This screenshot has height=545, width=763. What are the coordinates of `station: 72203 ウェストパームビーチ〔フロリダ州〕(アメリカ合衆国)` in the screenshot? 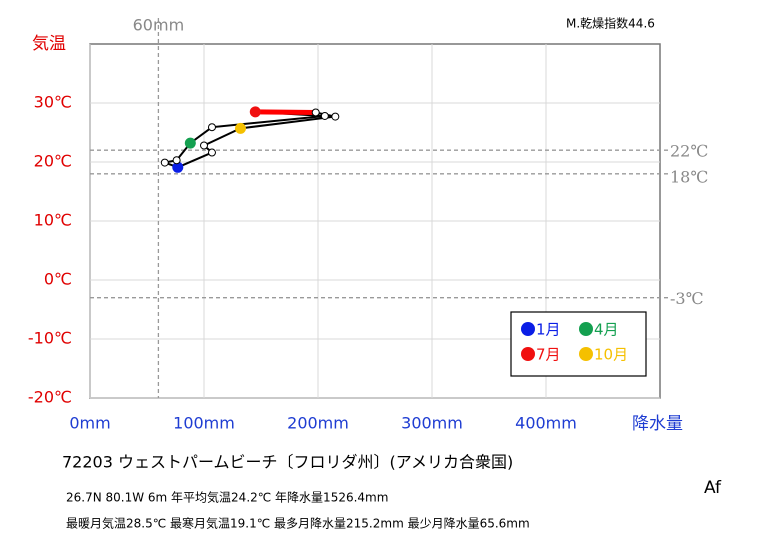 It's located at (287, 462).